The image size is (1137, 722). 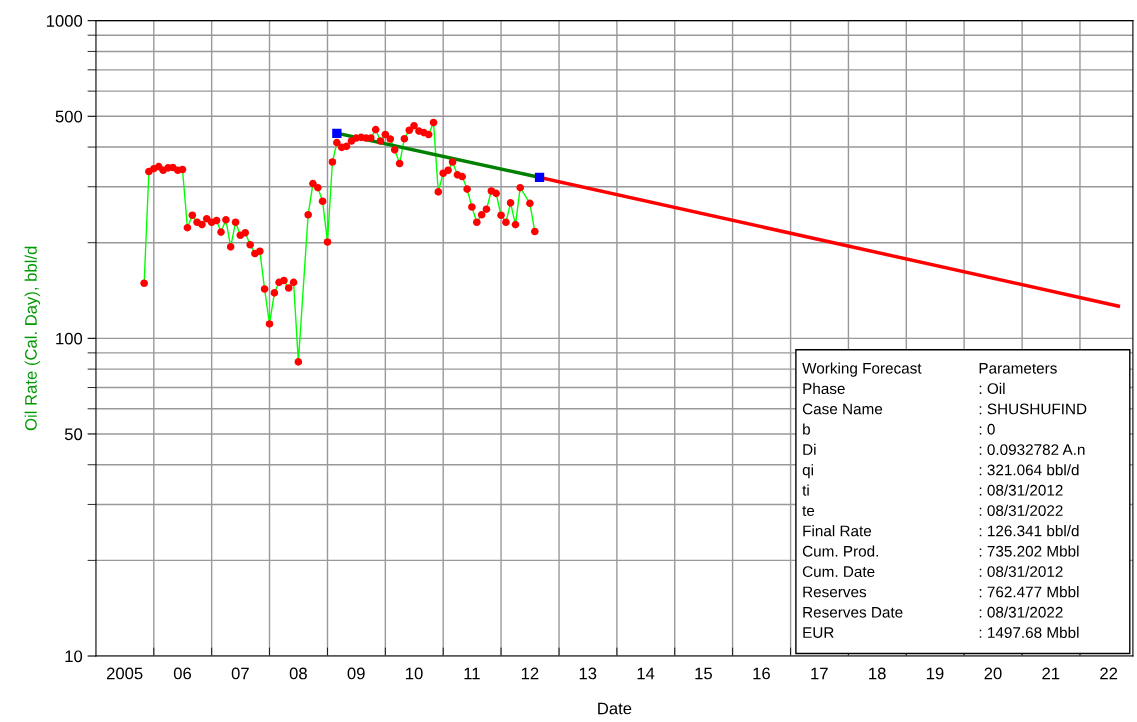 What do you see at coordinates (837, 531) in the screenshot?
I see `annotation: Final Rate` at bounding box center [837, 531].